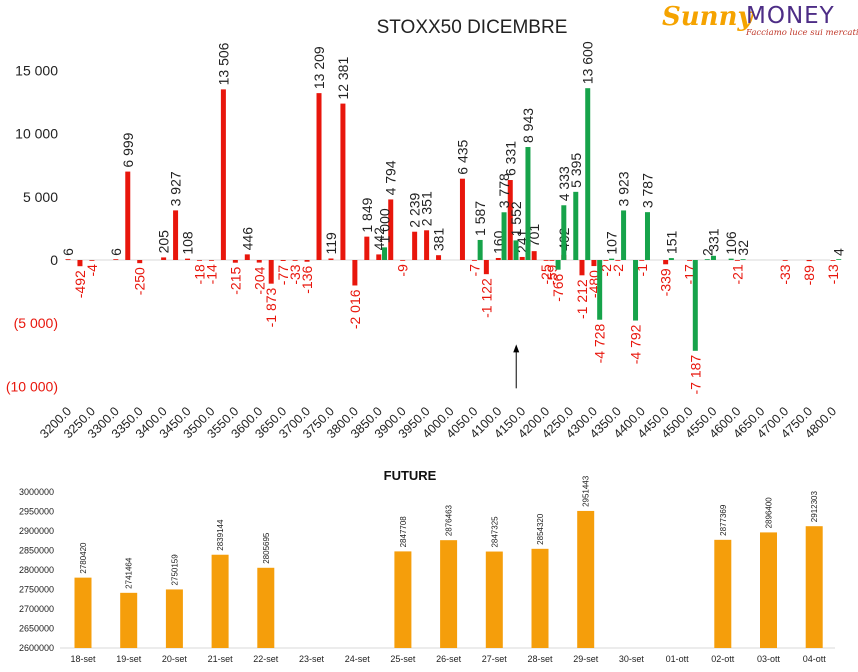 The width and height of the screenshot is (858, 672). Describe the element at coordinates (737, 274) in the screenshot. I see `data-label: -21` at that location.